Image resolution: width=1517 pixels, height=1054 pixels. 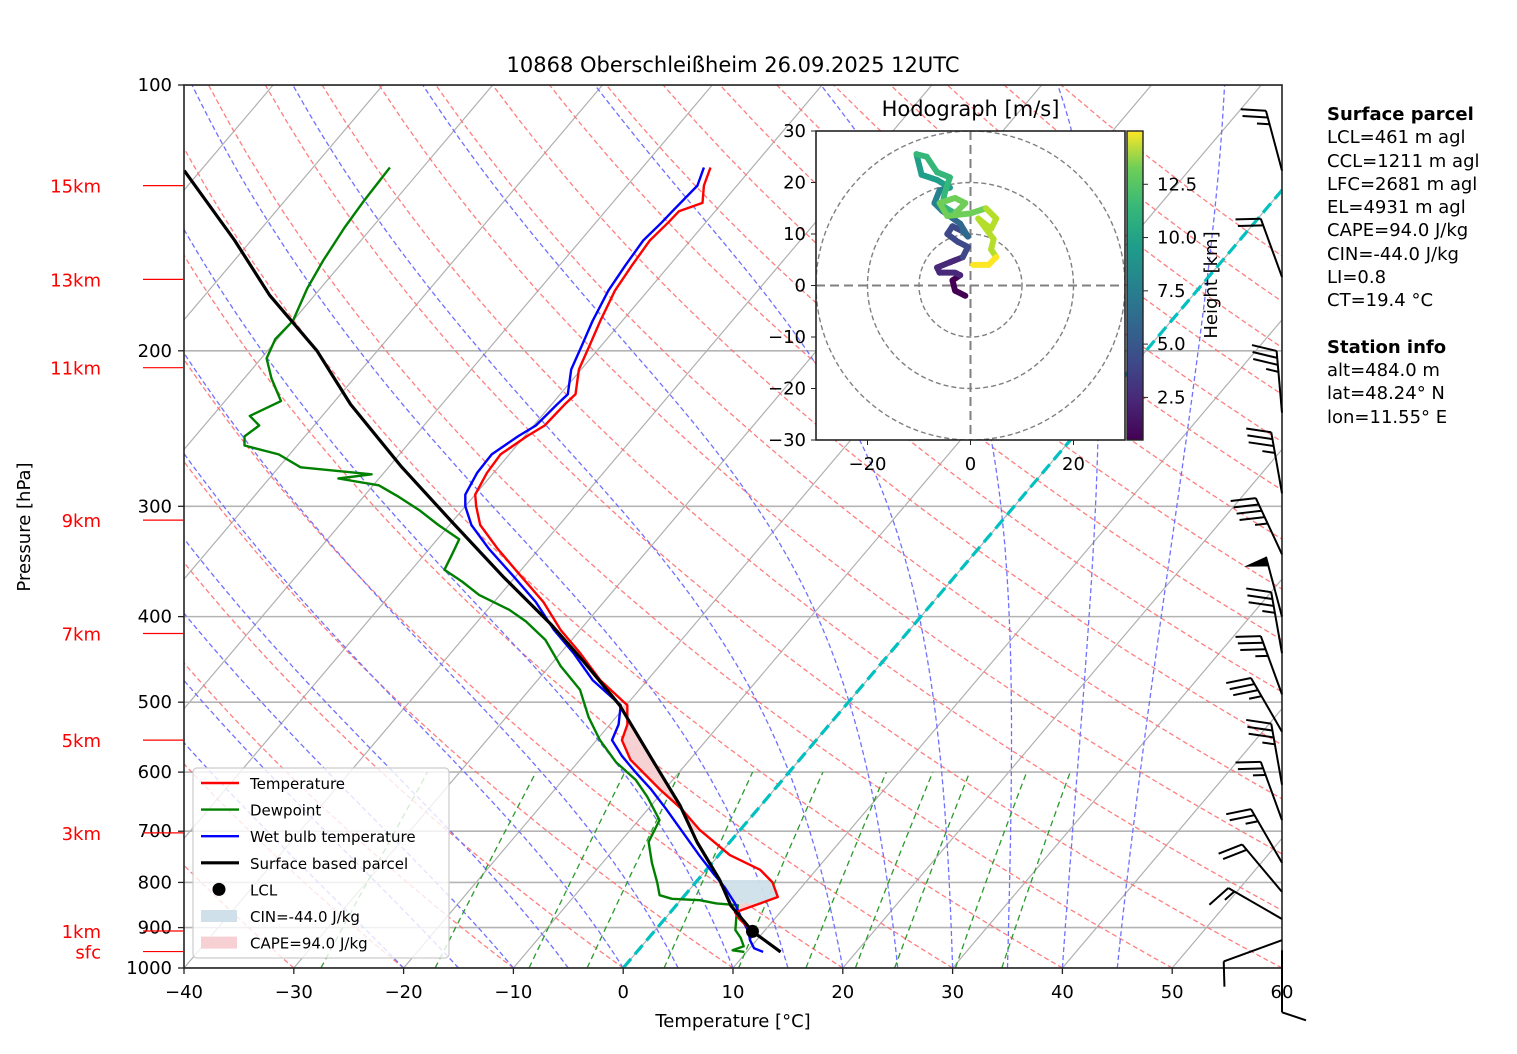 What do you see at coordinates (1073, 464) in the screenshot?
I see `hodograph-x-tick-label: 20` at bounding box center [1073, 464].